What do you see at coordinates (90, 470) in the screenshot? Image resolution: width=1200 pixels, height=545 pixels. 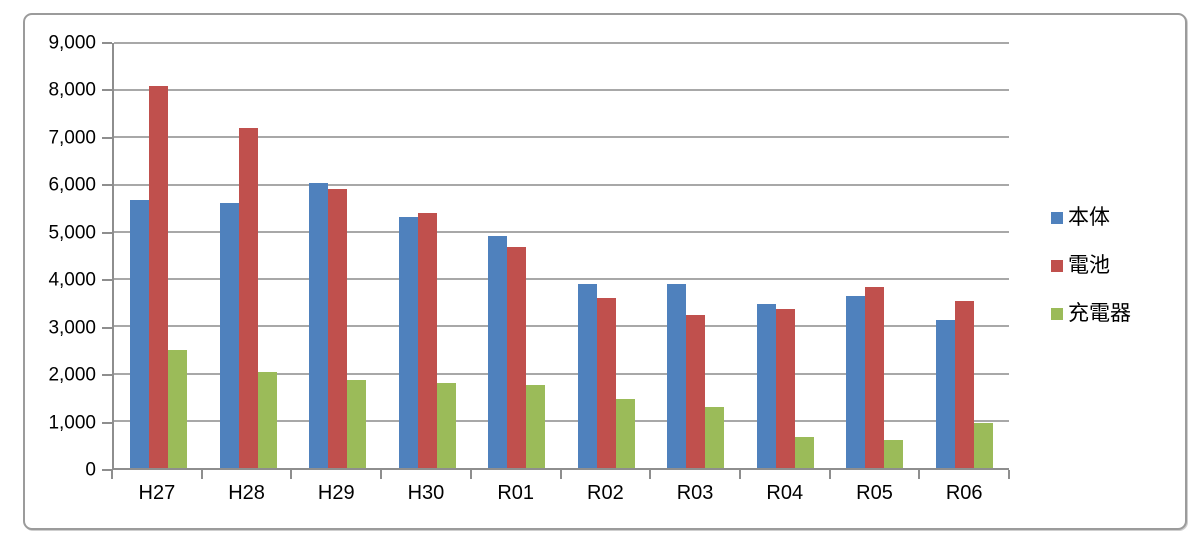 I see `y-axis-label: 0` at bounding box center [90, 470].